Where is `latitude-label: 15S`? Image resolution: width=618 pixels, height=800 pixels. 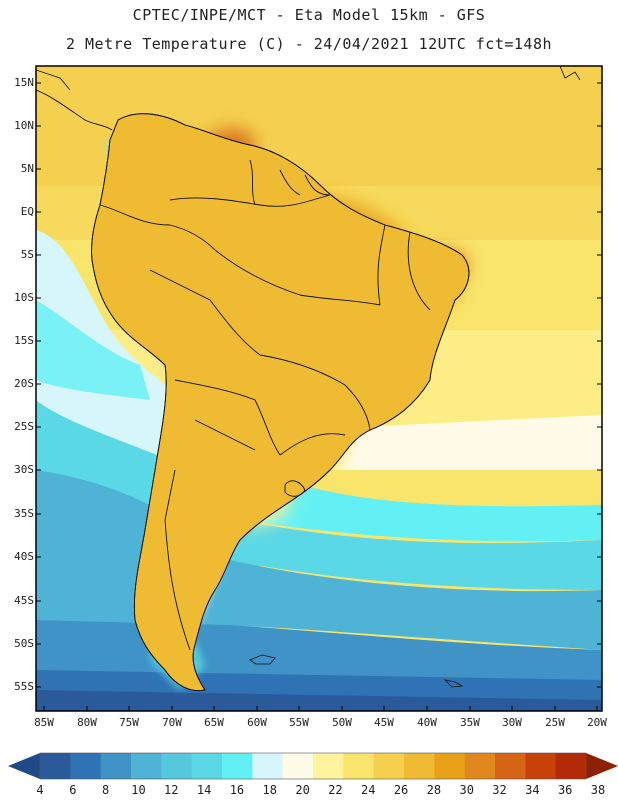
latitude-label: 15S is located at coordinates (24, 340).